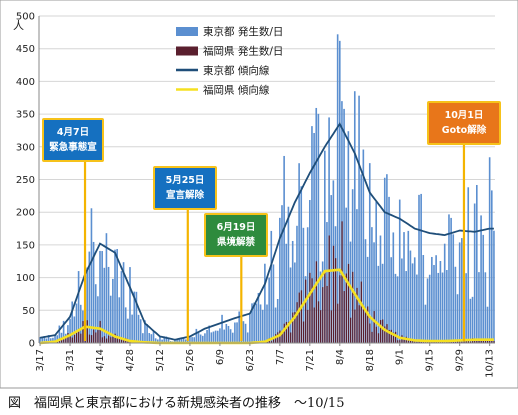  What do you see at coordinates (185, 188) in the screenshot?
I see `annotation-box` at bounding box center [185, 188].